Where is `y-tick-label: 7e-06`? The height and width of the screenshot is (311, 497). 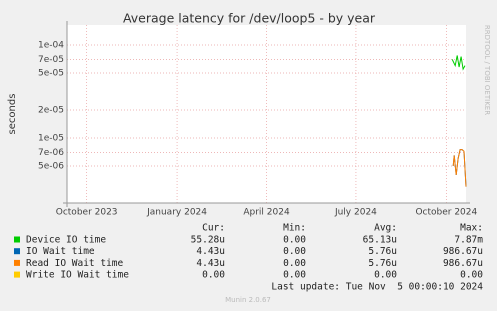 y-tick-label: 7e-06 is located at coordinates (51, 153).